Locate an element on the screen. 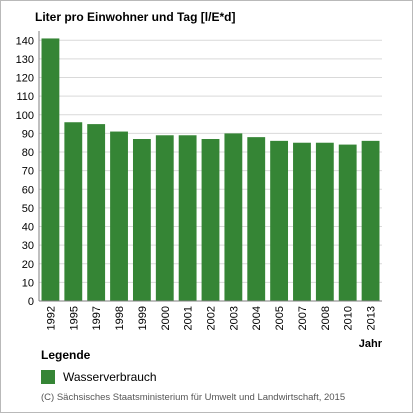 Image resolution: width=413 pixels, height=414 pixels. y-tick-label: 80 is located at coordinates (28, 153).